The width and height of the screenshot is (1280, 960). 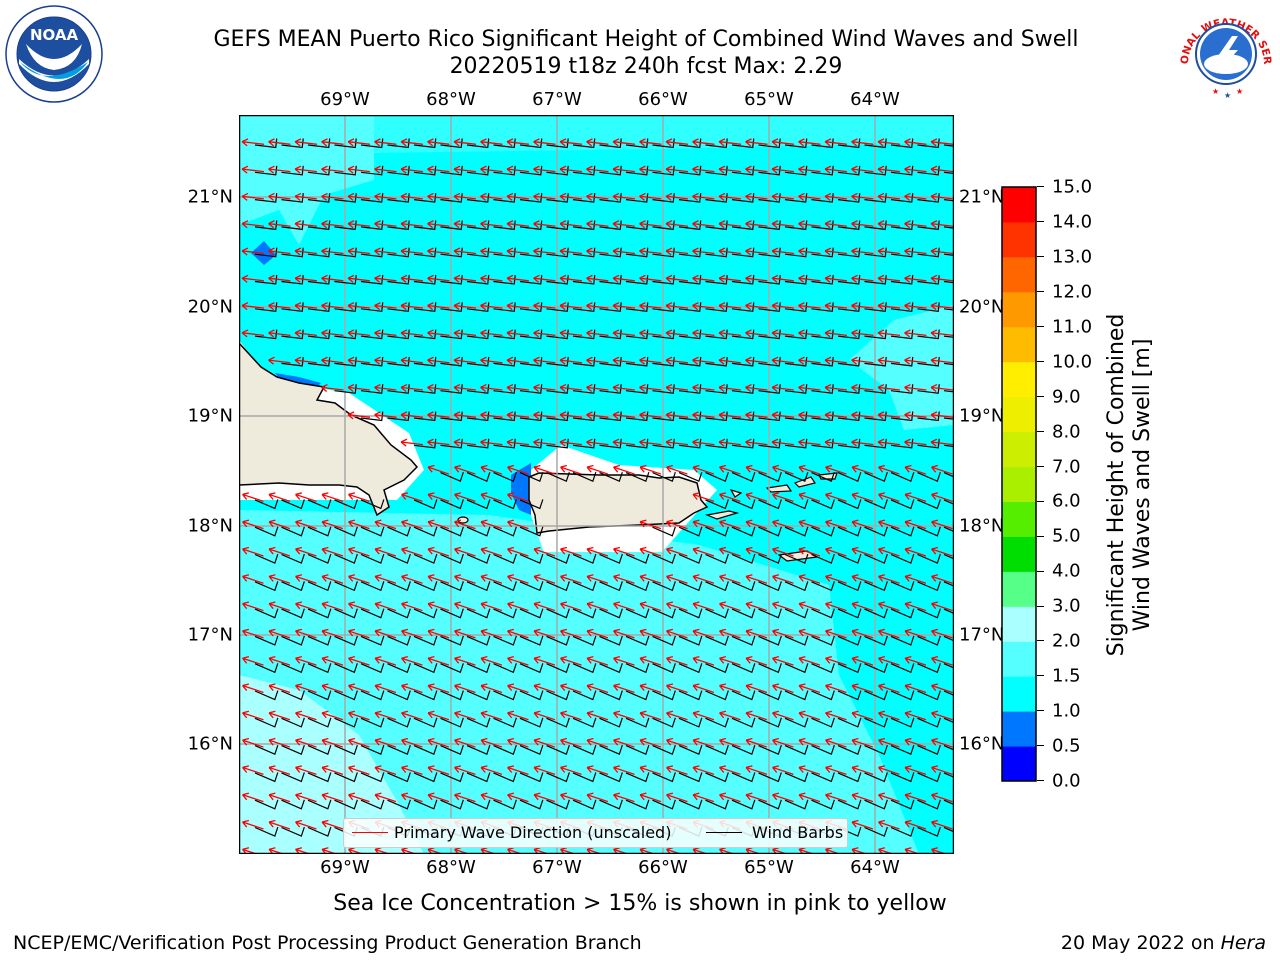 What do you see at coordinates (1040, 292) in the screenshot?
I see `colorbar-tick-mark` at bounding box center [1040, 292].